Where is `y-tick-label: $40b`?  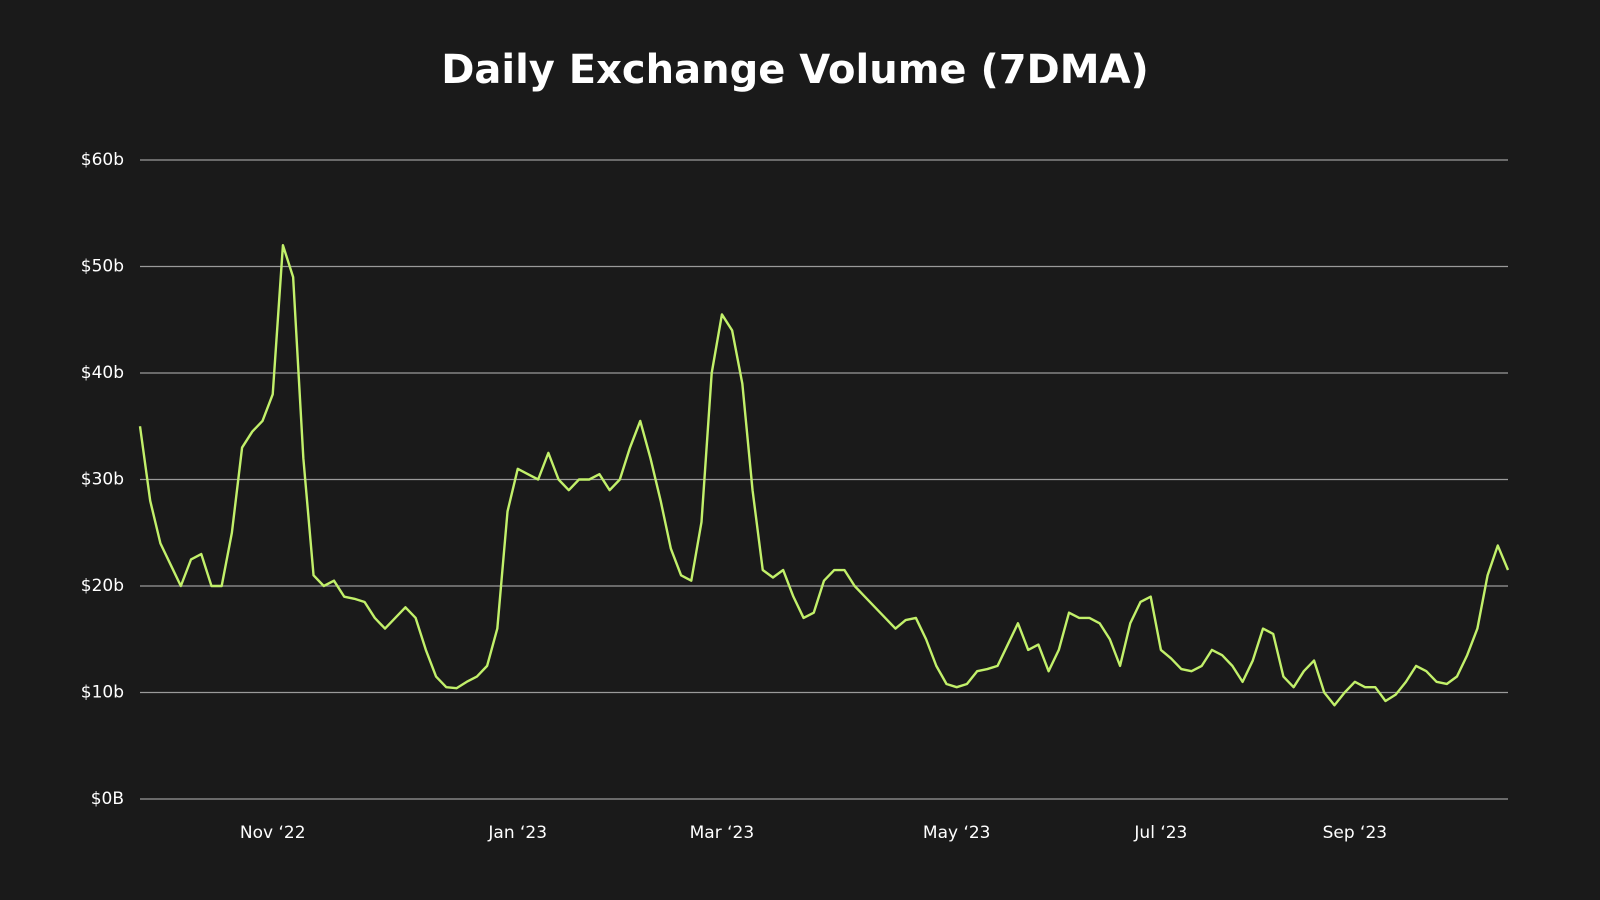
y-tick-label: $40b is located at coordinates (102, 373).